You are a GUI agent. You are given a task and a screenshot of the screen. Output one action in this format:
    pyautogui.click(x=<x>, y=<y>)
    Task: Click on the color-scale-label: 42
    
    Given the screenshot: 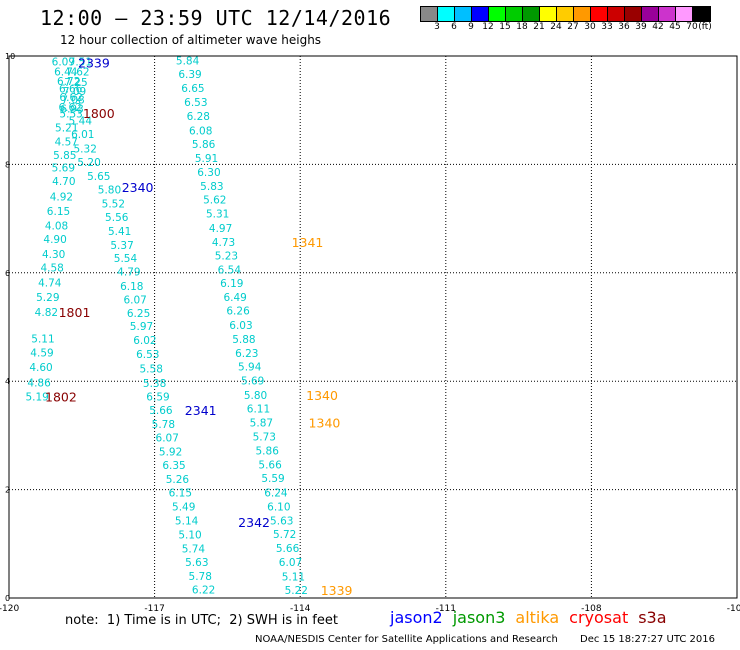 What is the action you would take?
    pyautogui.click(x=658, y=27)
    